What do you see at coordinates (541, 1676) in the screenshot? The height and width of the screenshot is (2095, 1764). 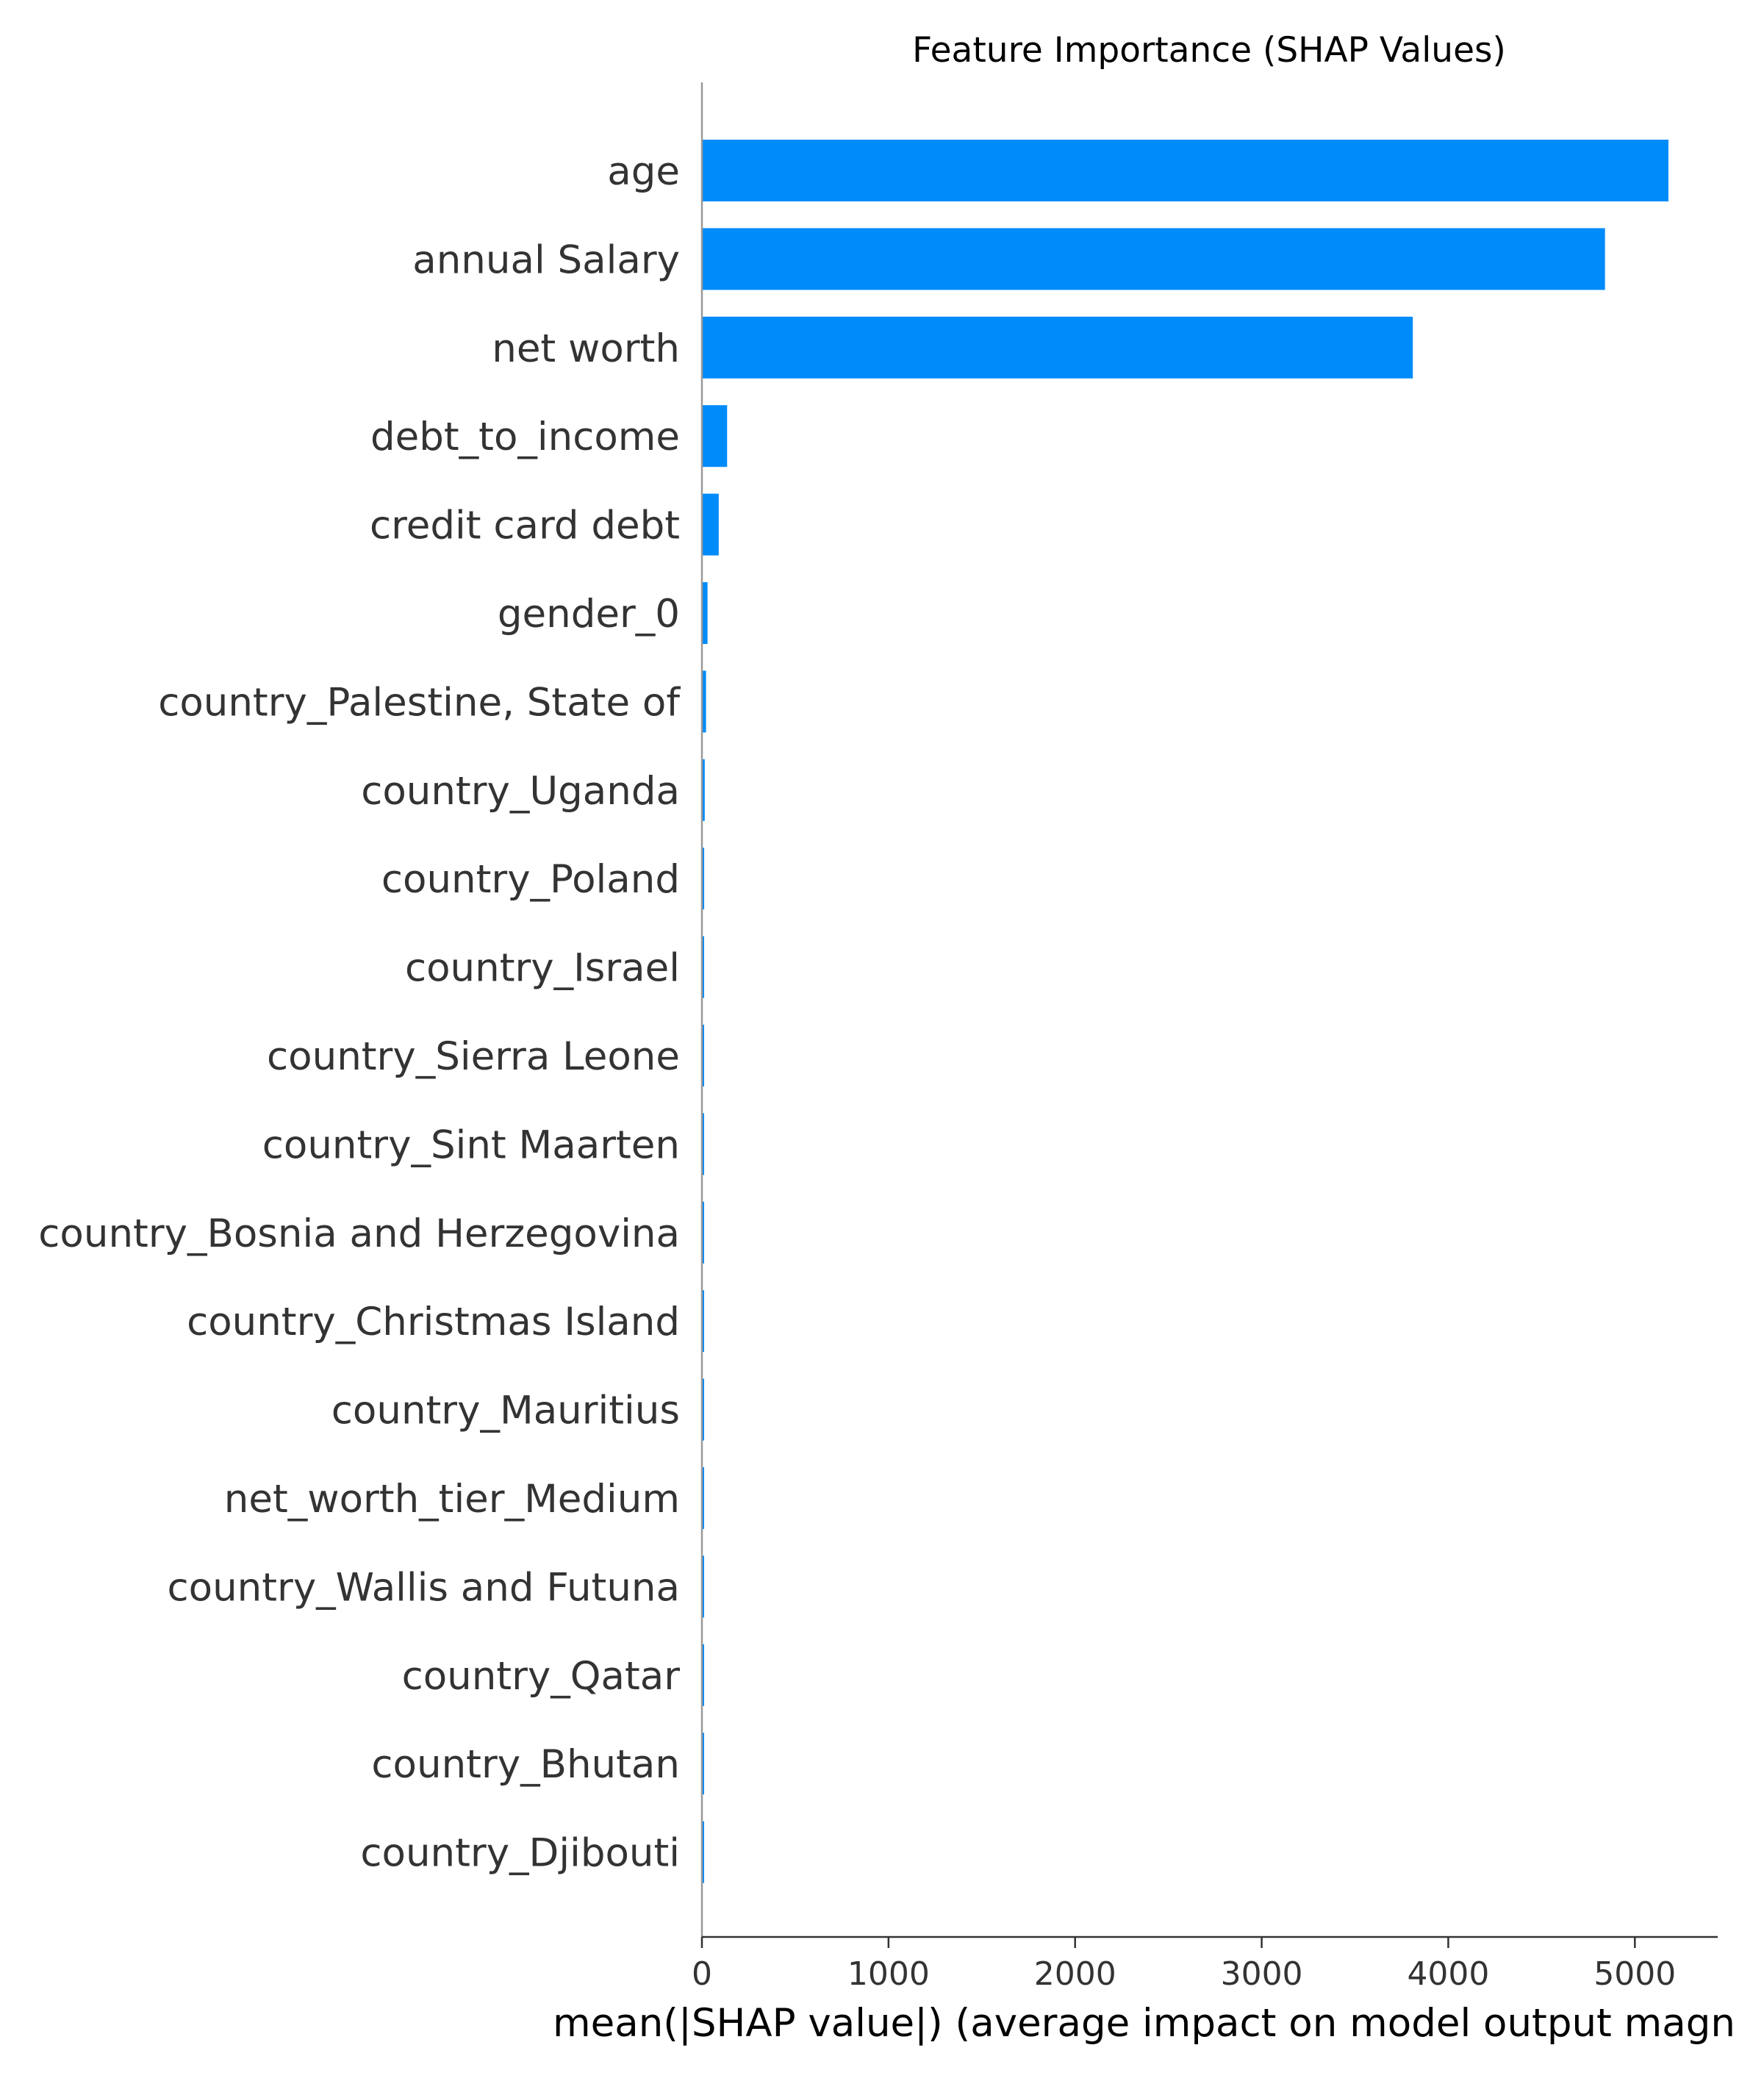 I see `y-tick-label-country-qatar: country_Qatar` at bounding box center [541, 1676].